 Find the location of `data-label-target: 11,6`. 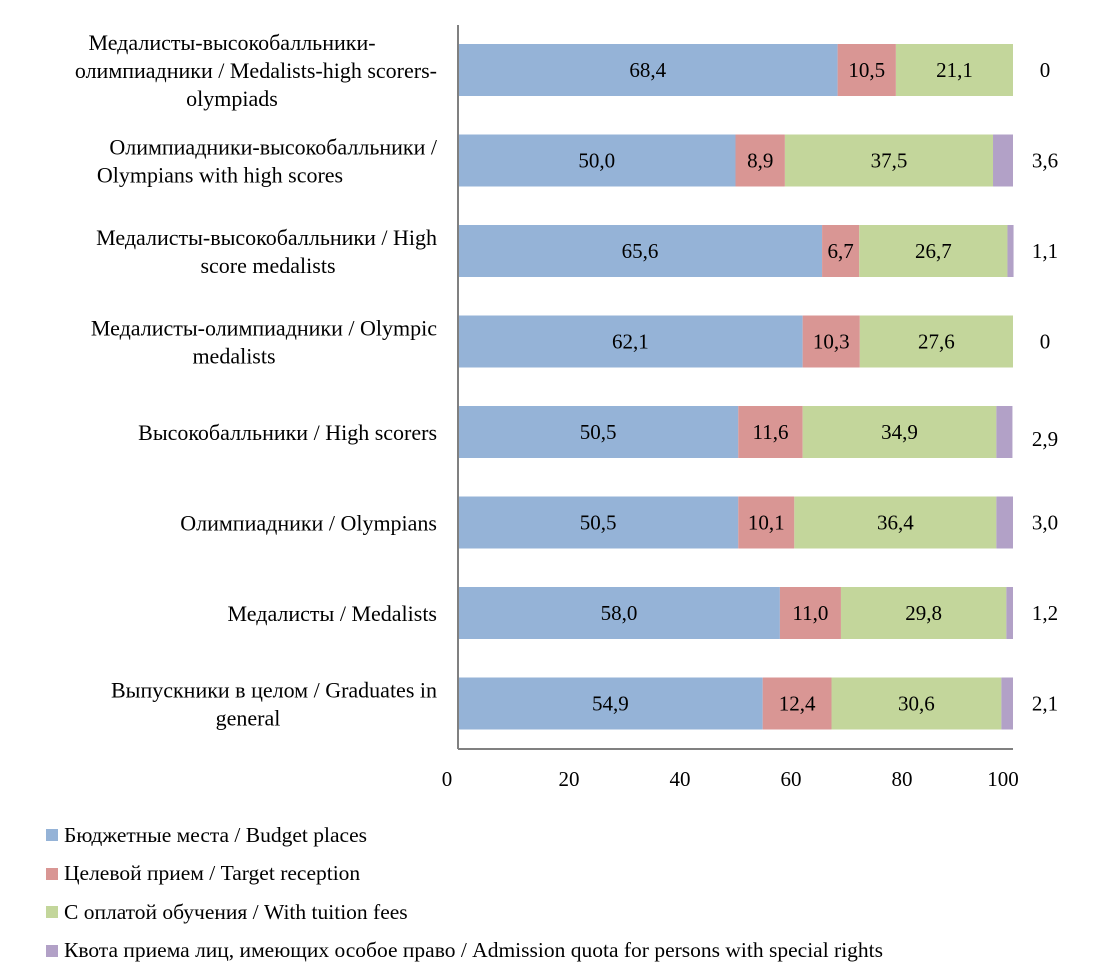

data-label-target: 11,6 is located at coordinates (770, 432).